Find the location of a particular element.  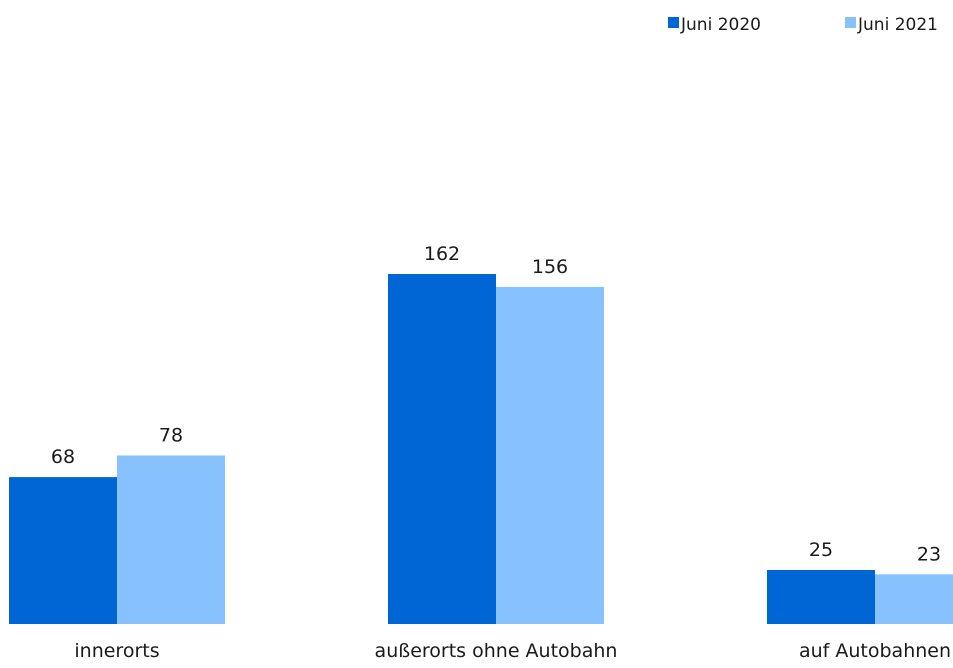

value-label-1-1: 68 is located at coordinates (63, 457).